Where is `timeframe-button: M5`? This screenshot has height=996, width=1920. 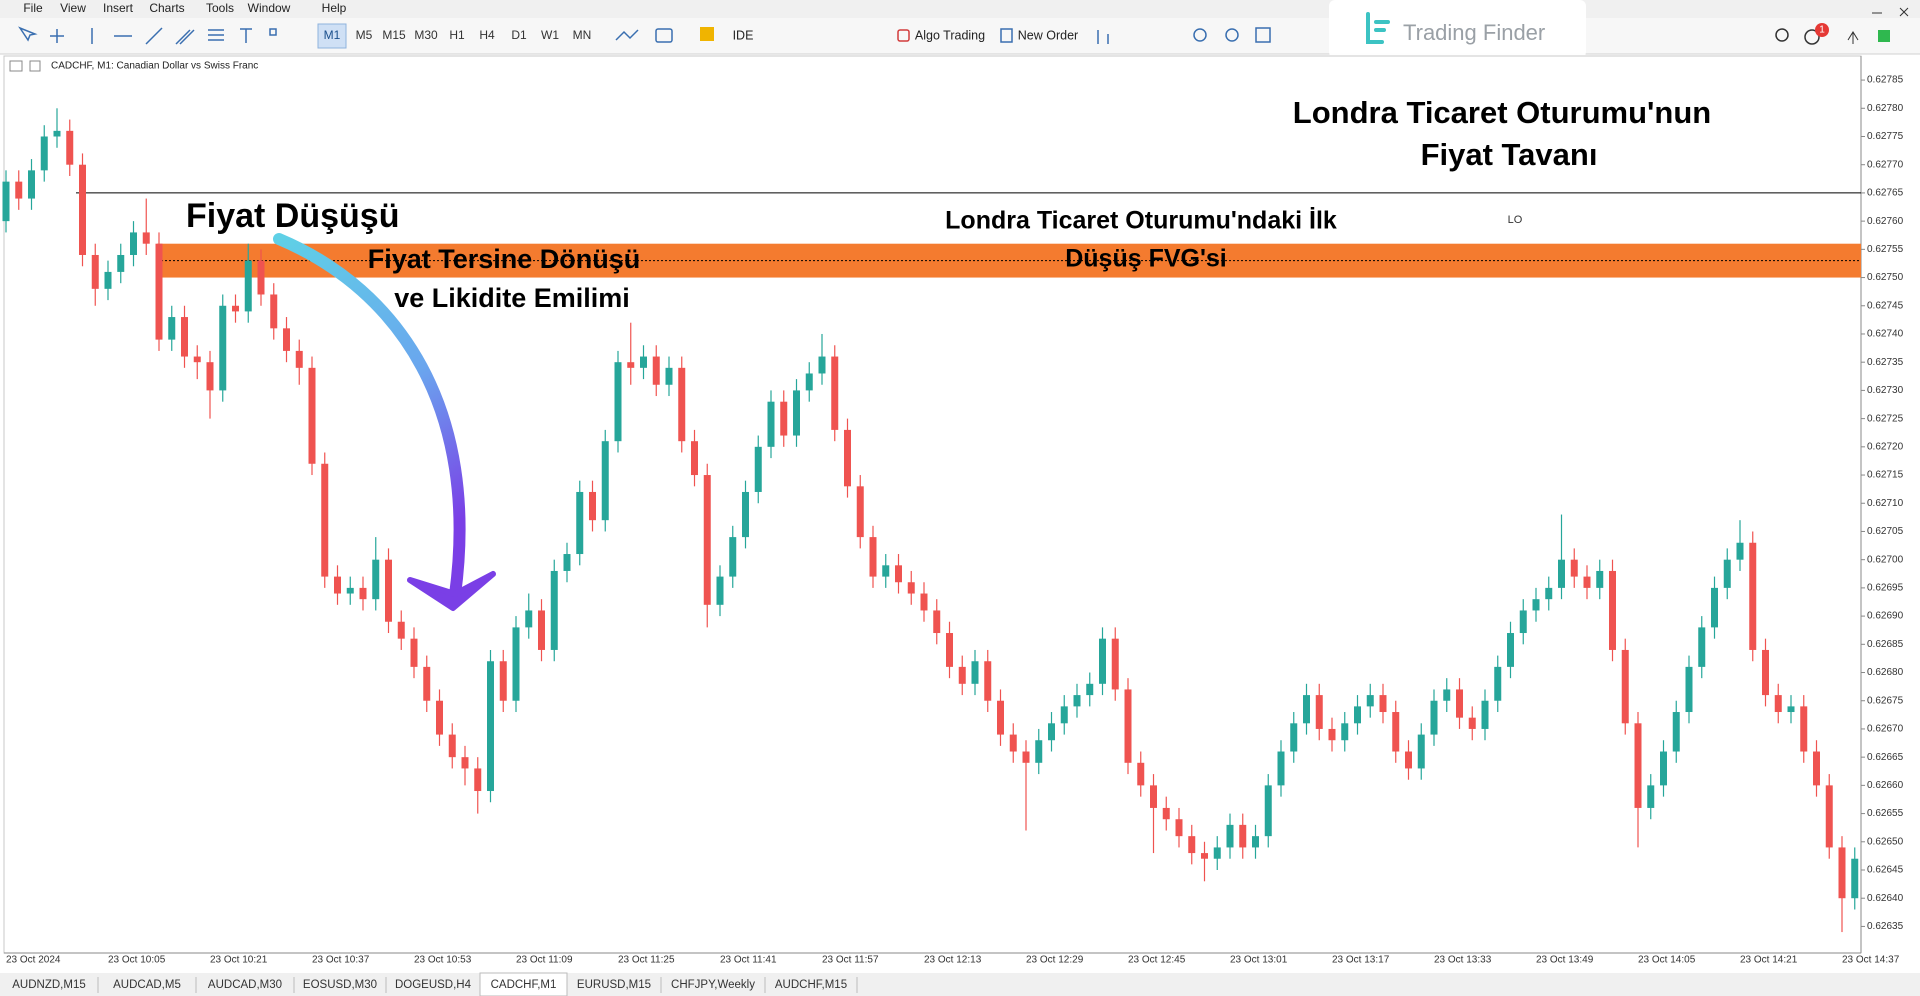 timeframe-button: M5 is located at coordinates (364, 35).